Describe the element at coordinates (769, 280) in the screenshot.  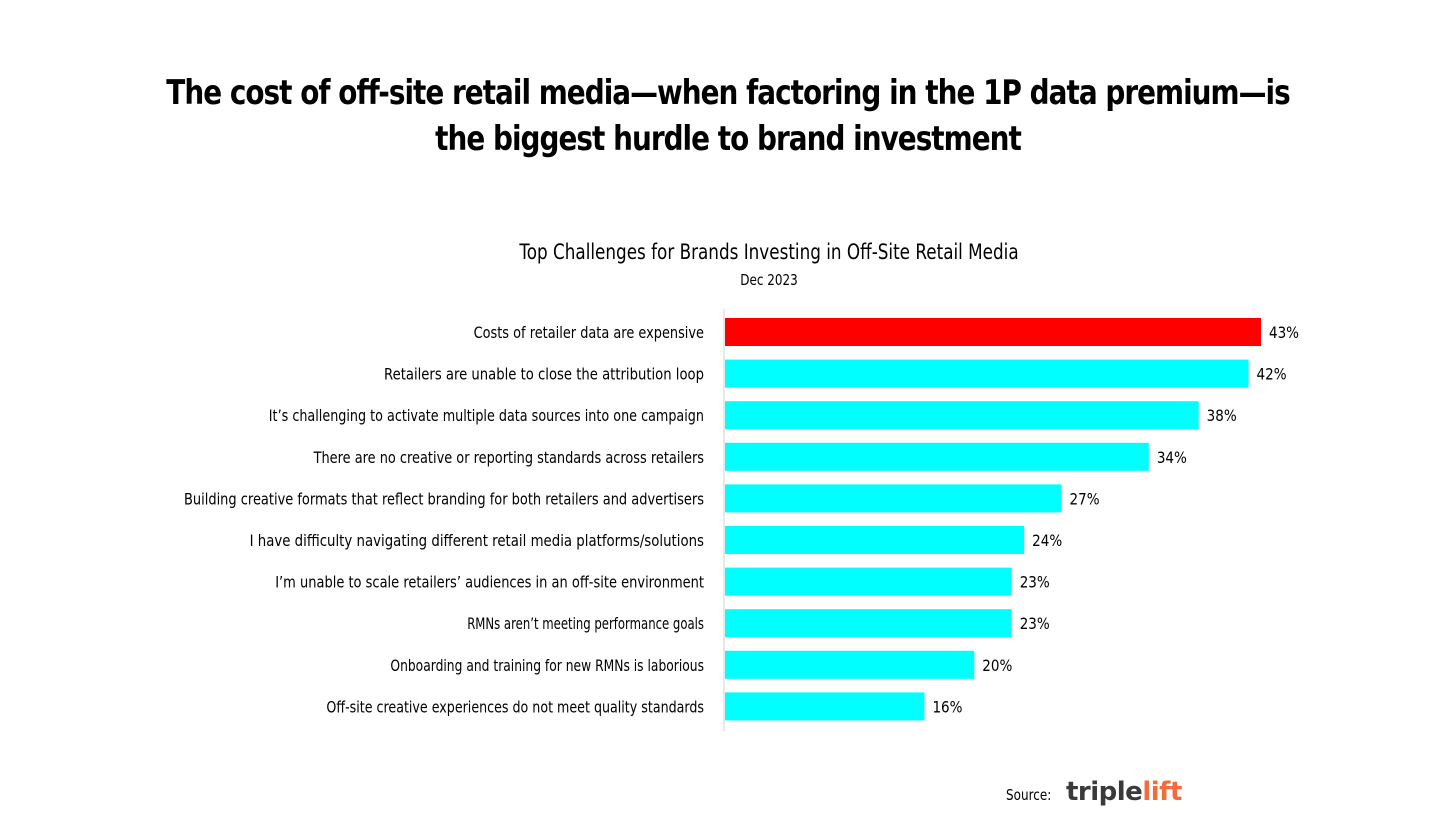
I see `chart-subtitle: Dec 2023` at that location.